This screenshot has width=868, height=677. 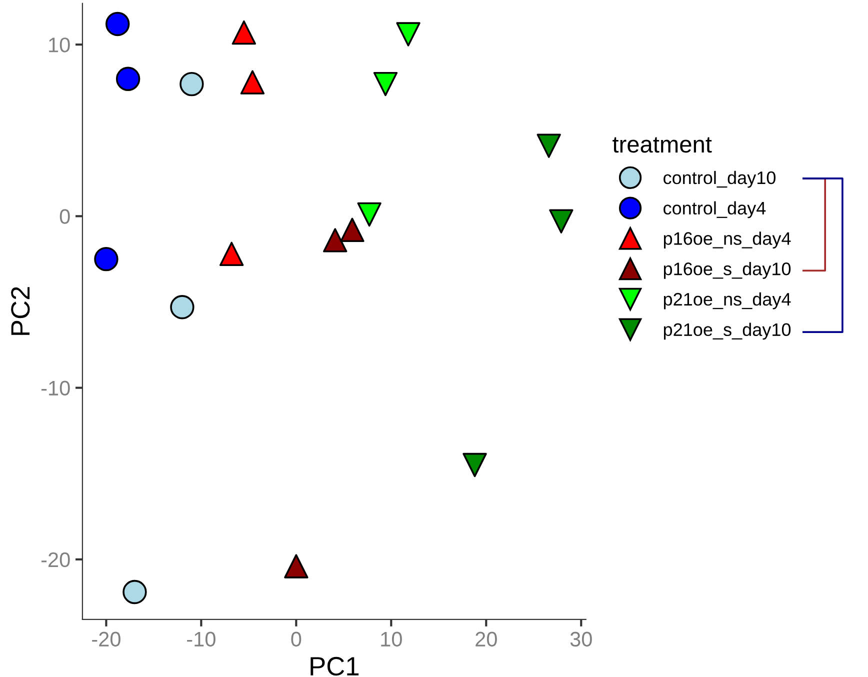 I want to click on x-tick-label: 10, so click(x=391, y=639).